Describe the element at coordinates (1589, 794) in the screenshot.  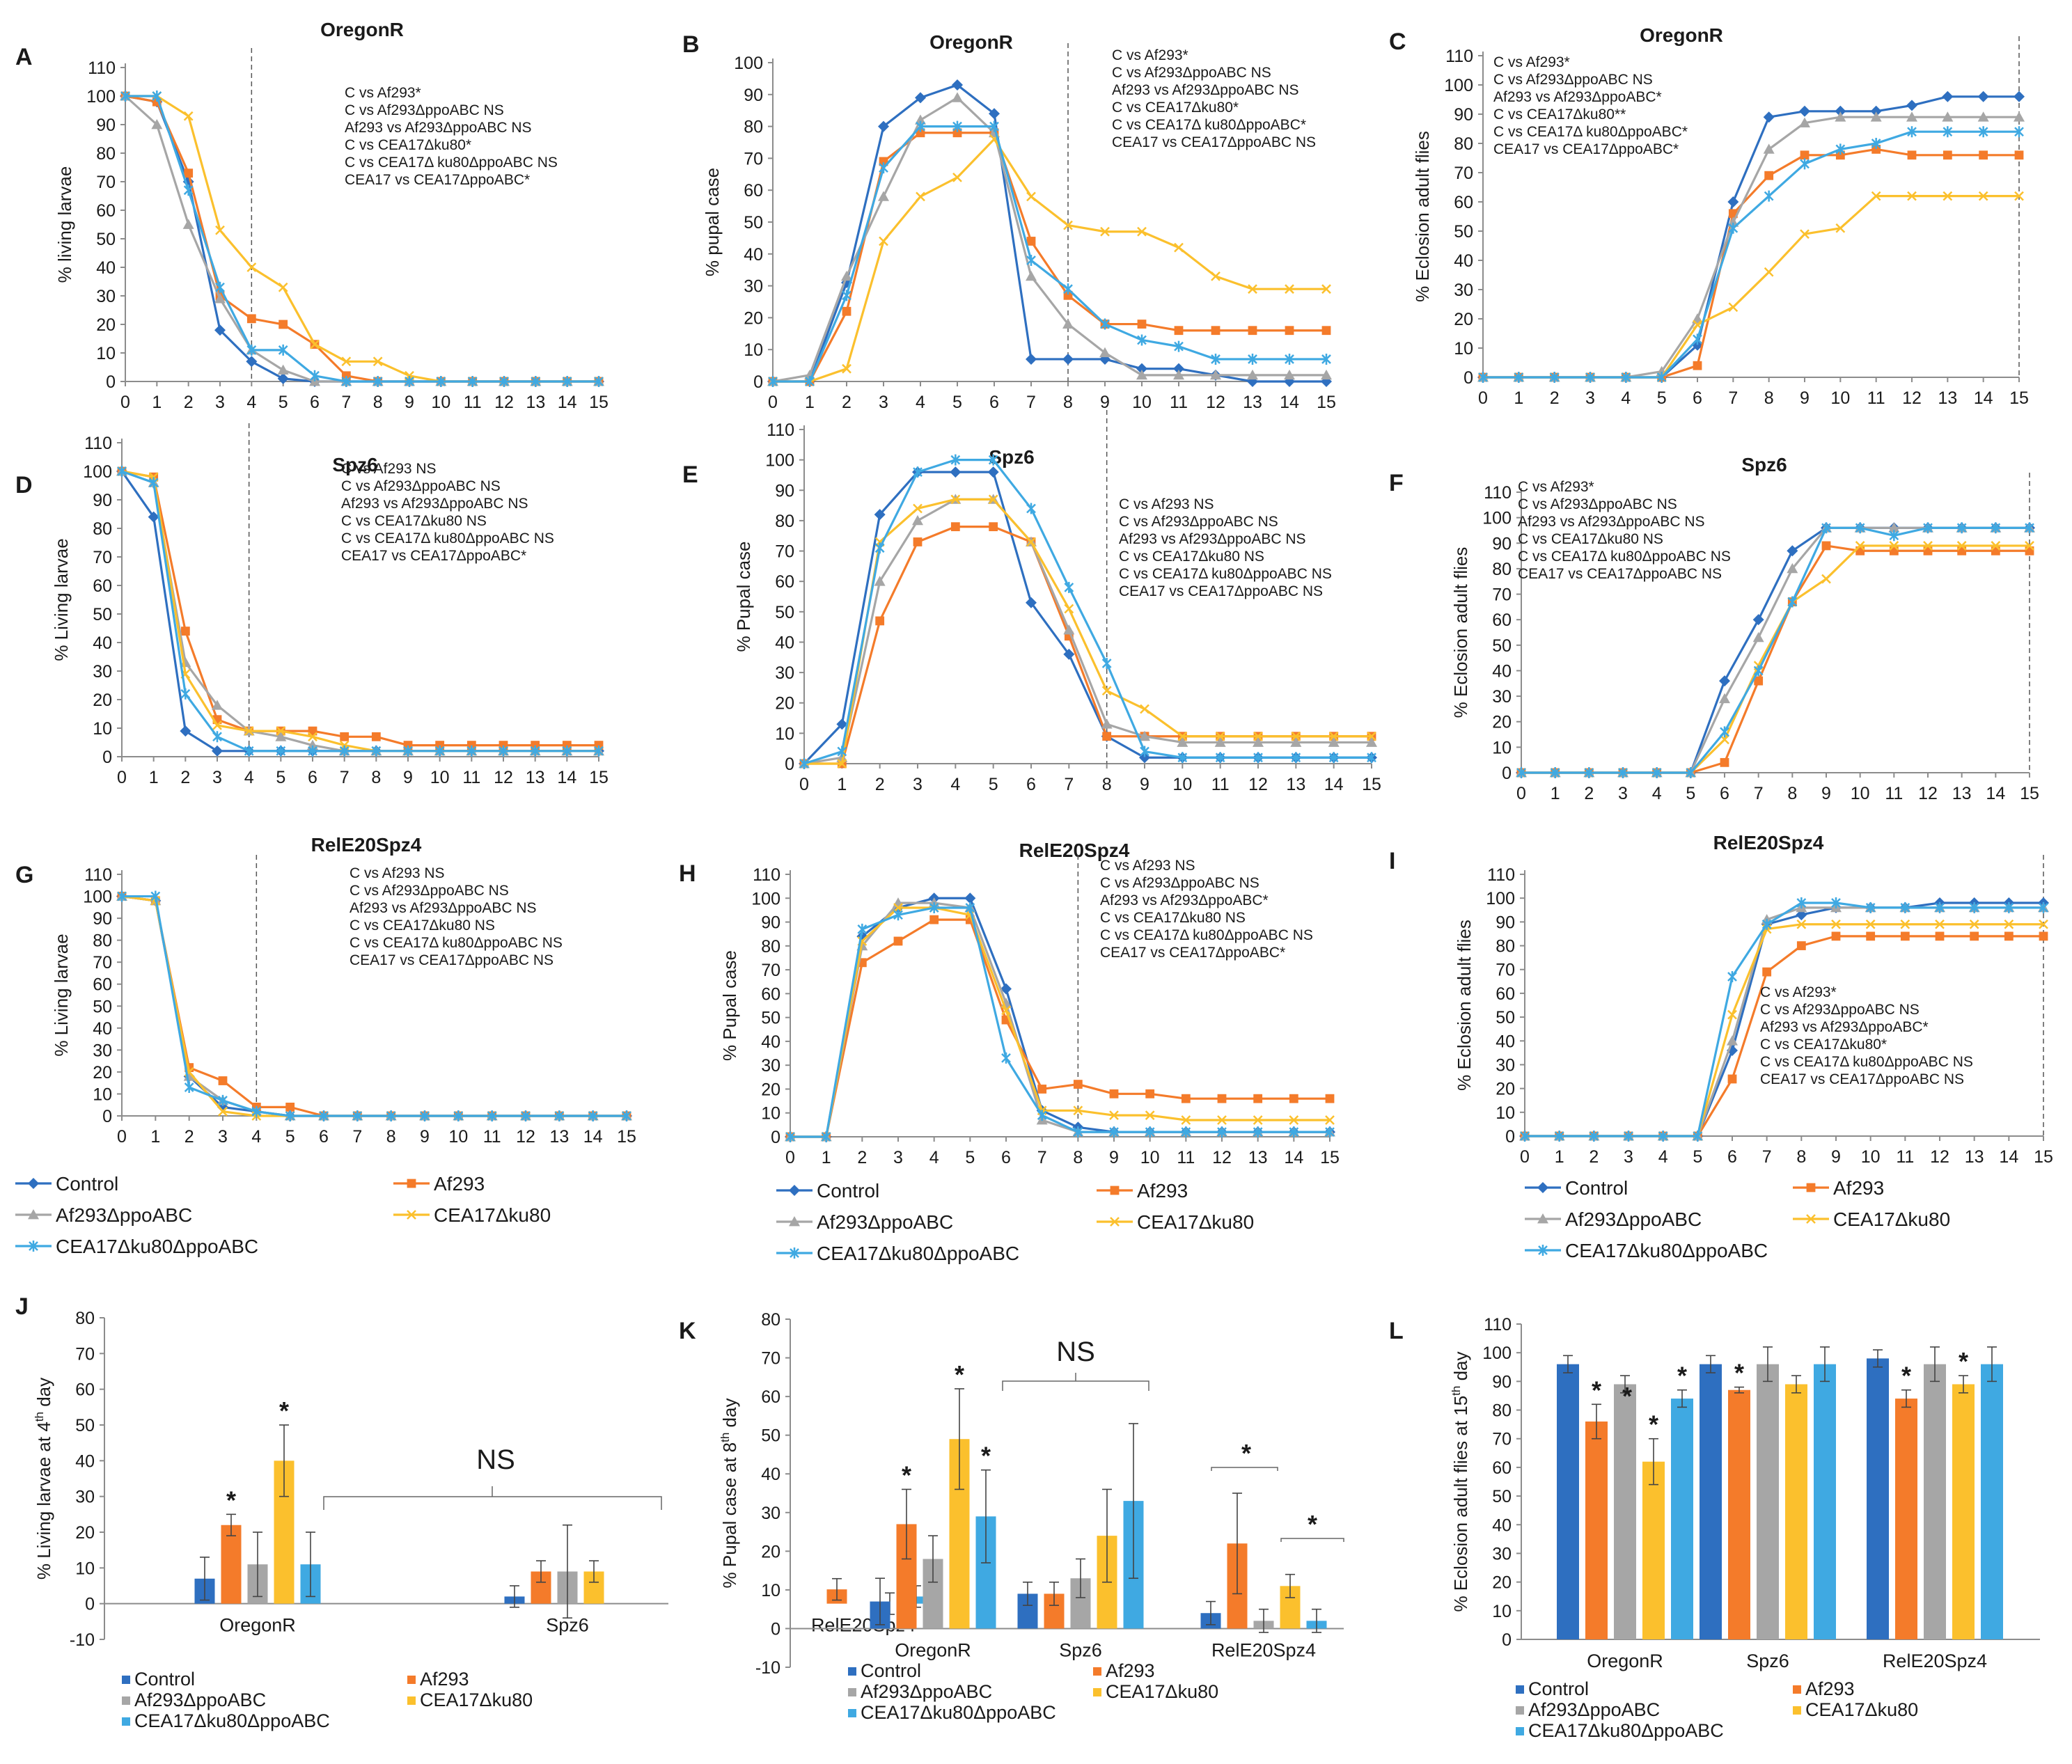
I see `x-tick-label: 2` at that location.